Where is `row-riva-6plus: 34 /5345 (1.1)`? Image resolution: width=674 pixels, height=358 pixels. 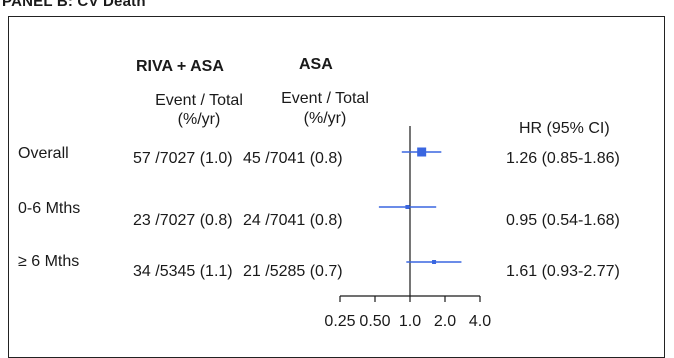 row-riva-6plus: 34 /5345 (1.1) is located at coordinates (183, 271).